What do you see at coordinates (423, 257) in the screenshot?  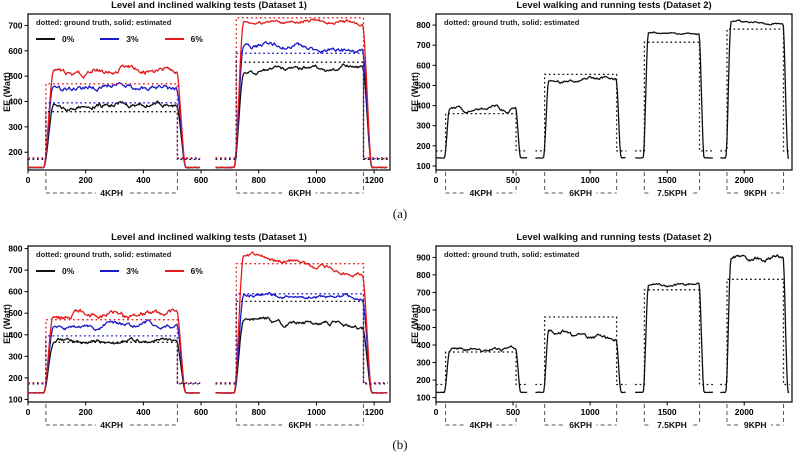 I see `svg-text: 900` at bounding box center [423, 257].